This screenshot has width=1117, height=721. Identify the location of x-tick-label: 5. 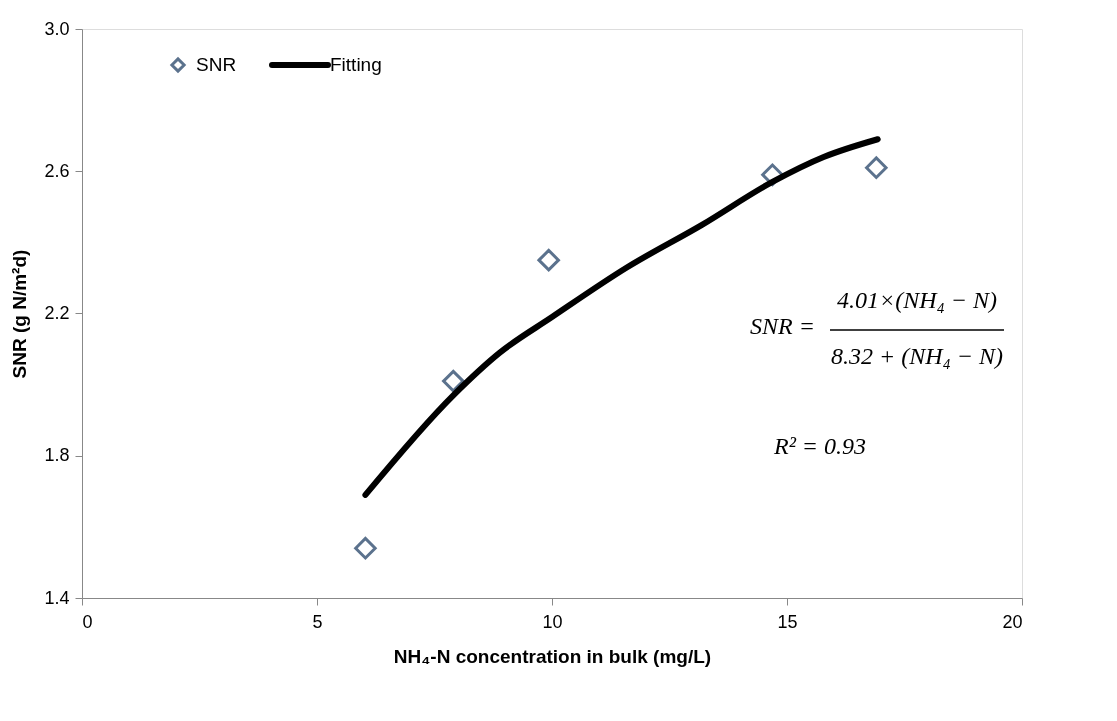
(317, 621).